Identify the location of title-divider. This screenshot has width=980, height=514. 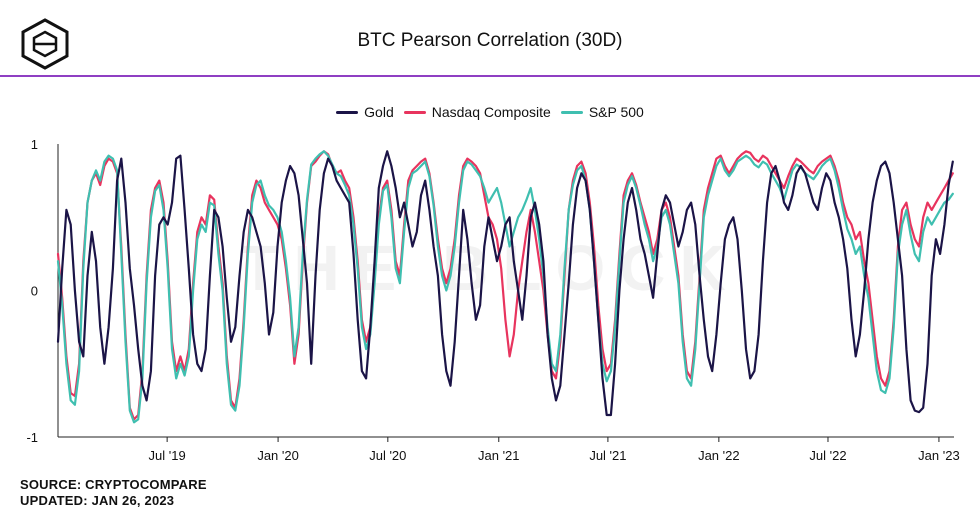
(490, 76).